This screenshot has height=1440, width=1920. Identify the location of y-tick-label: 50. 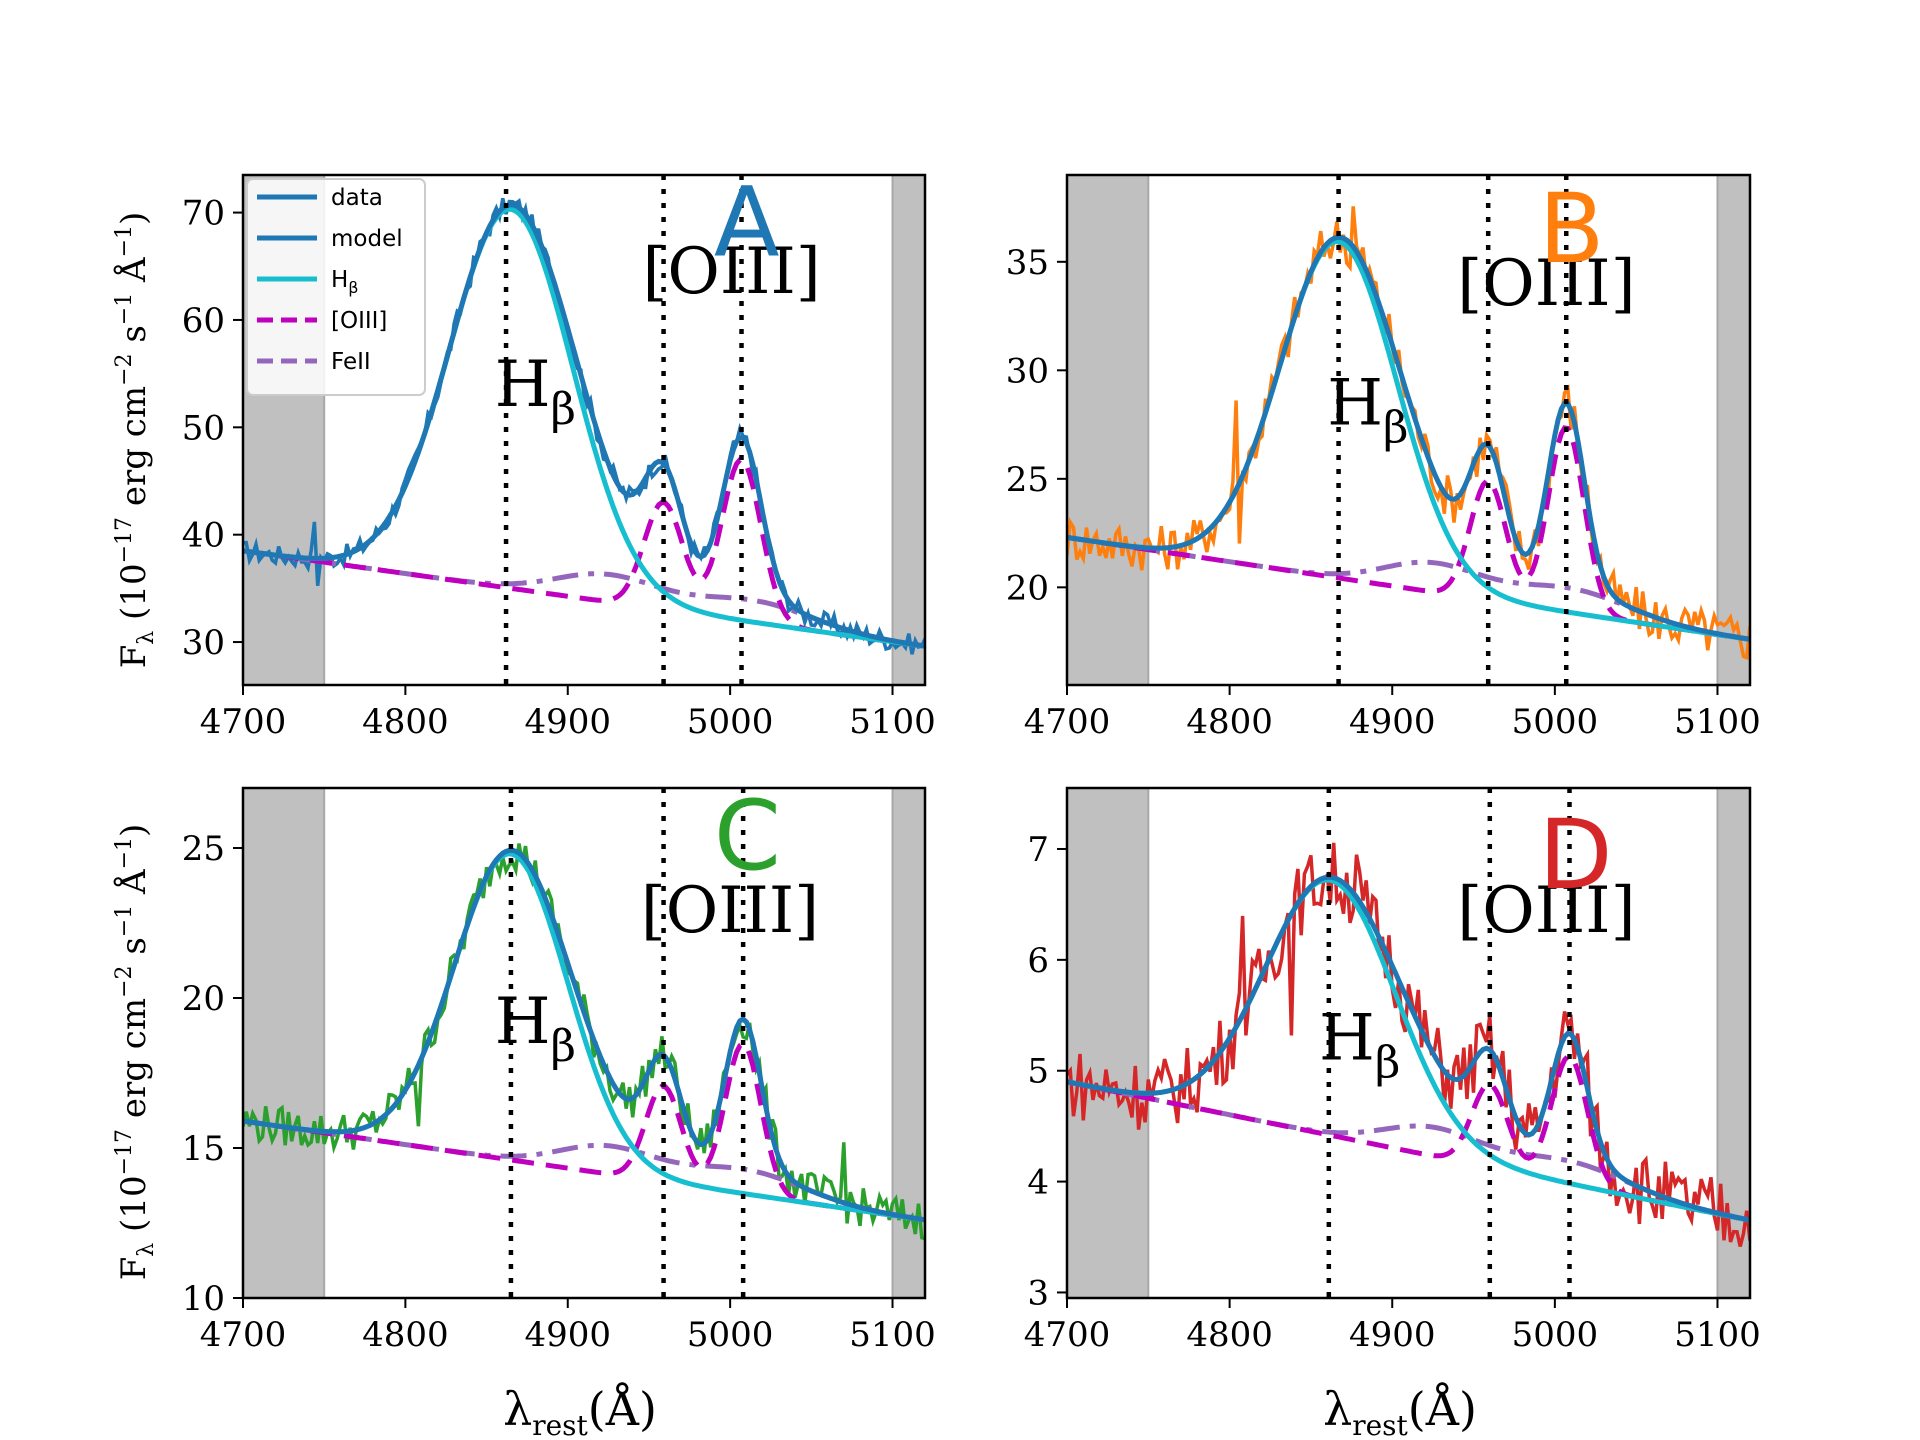
(203, 428).